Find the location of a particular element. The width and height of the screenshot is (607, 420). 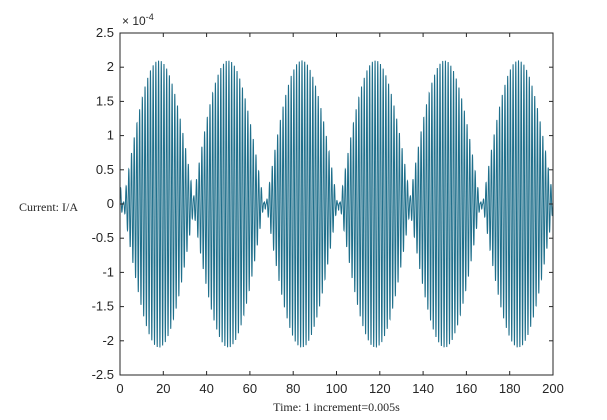

y-tick-label: 1 is located at coordinates (110, 135).